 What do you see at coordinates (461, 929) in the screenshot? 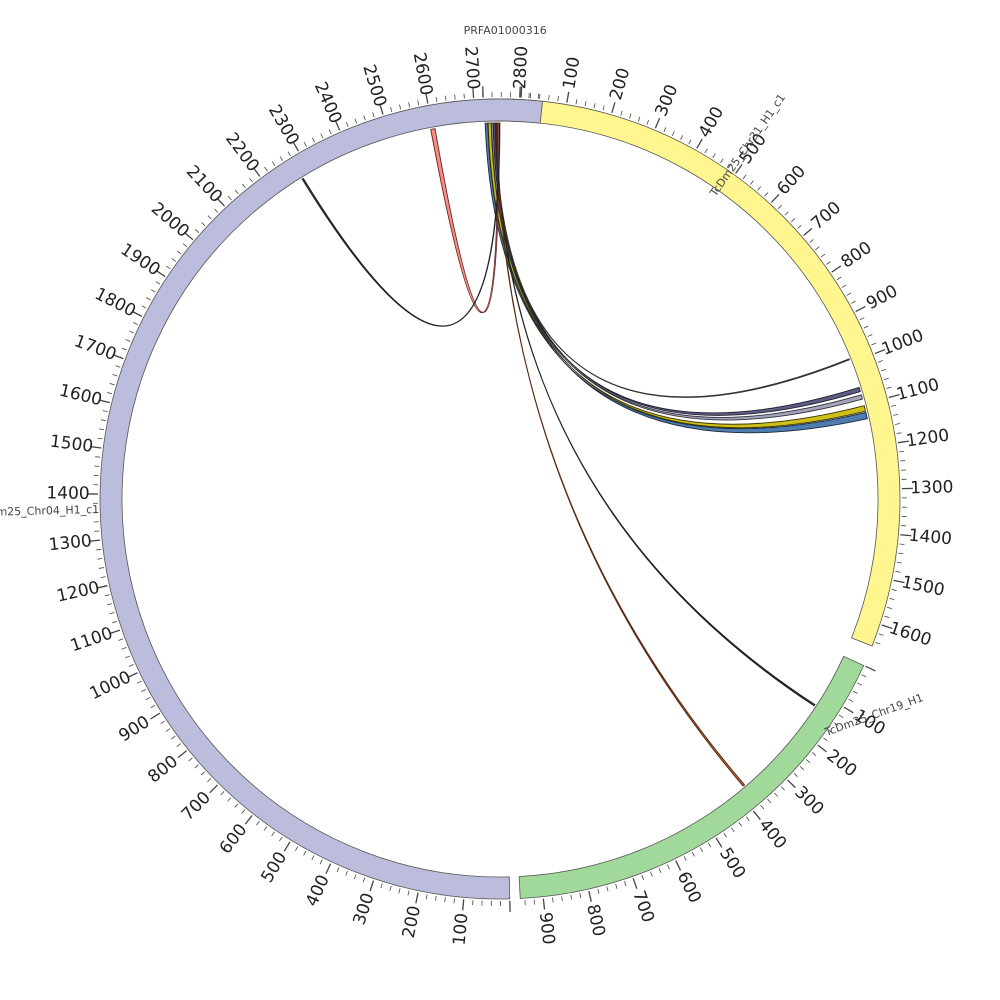
I see `tick-label: 100` at bounding box center [461, 929].